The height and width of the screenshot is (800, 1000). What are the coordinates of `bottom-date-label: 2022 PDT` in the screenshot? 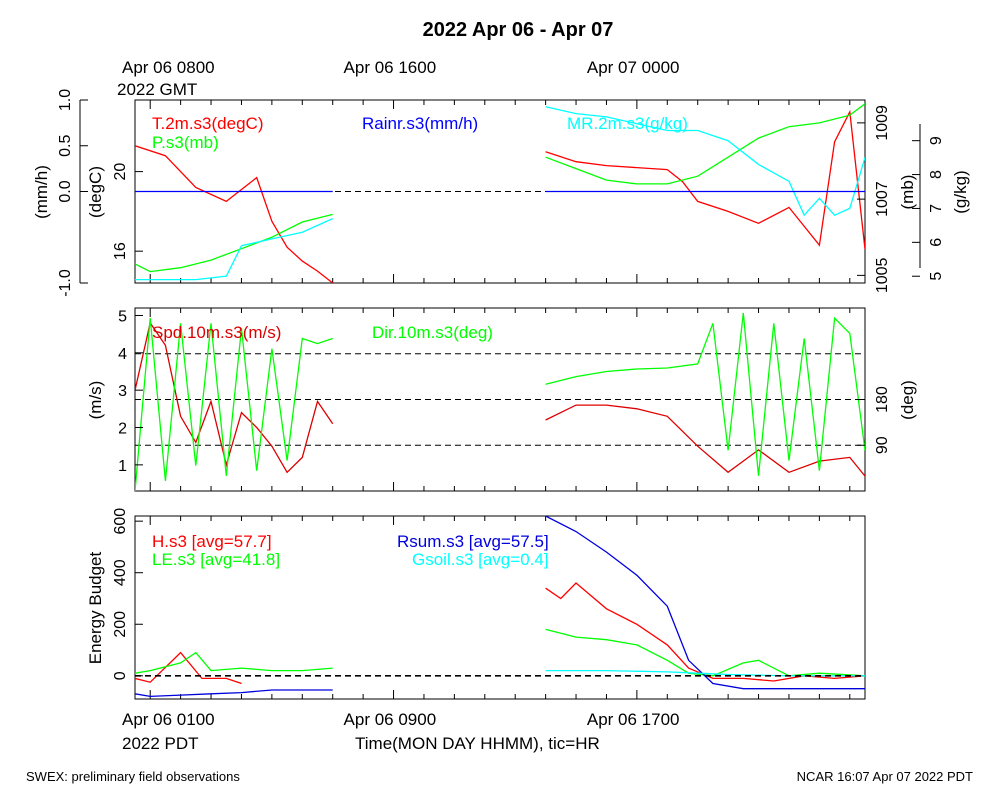 It's located at (160, 743).